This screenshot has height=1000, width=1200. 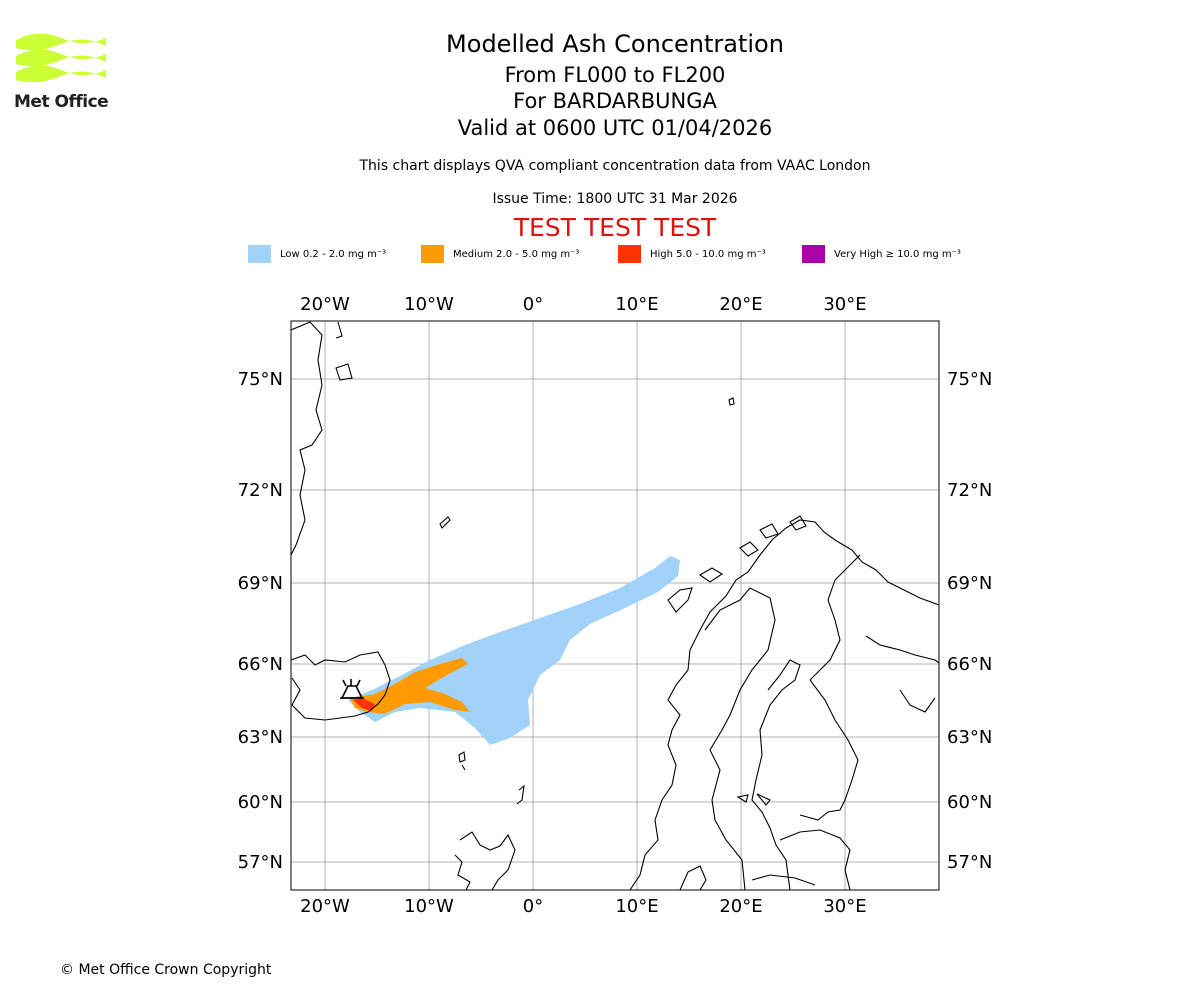 What do you see at coordinates (615, 199) in the screenshot?
I see `issue-time: Issue Time: 1800 UTC 31 Mar 2026` at bounding box center [615, 199].